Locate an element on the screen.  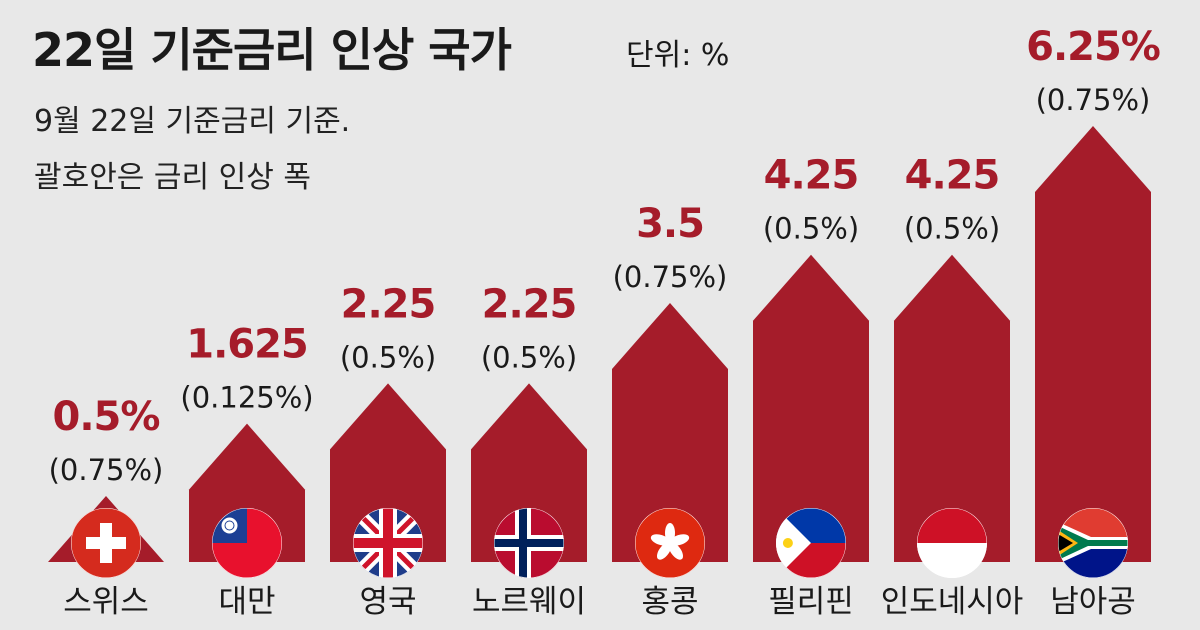
south-africa-flag-icon is located at coordinates (1093, 543).